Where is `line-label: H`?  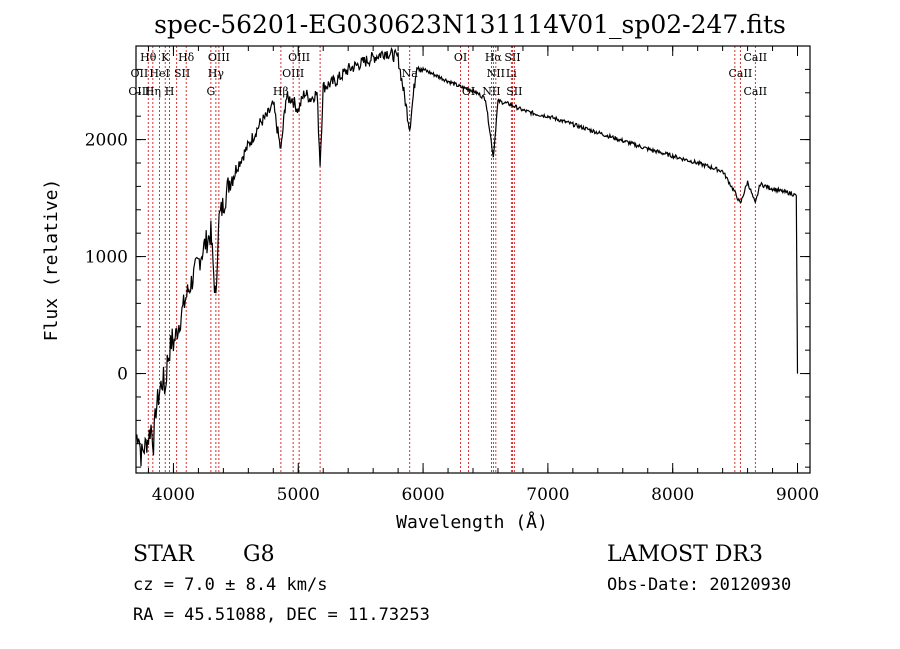
line-label: H is located at coordinates (170, 91).